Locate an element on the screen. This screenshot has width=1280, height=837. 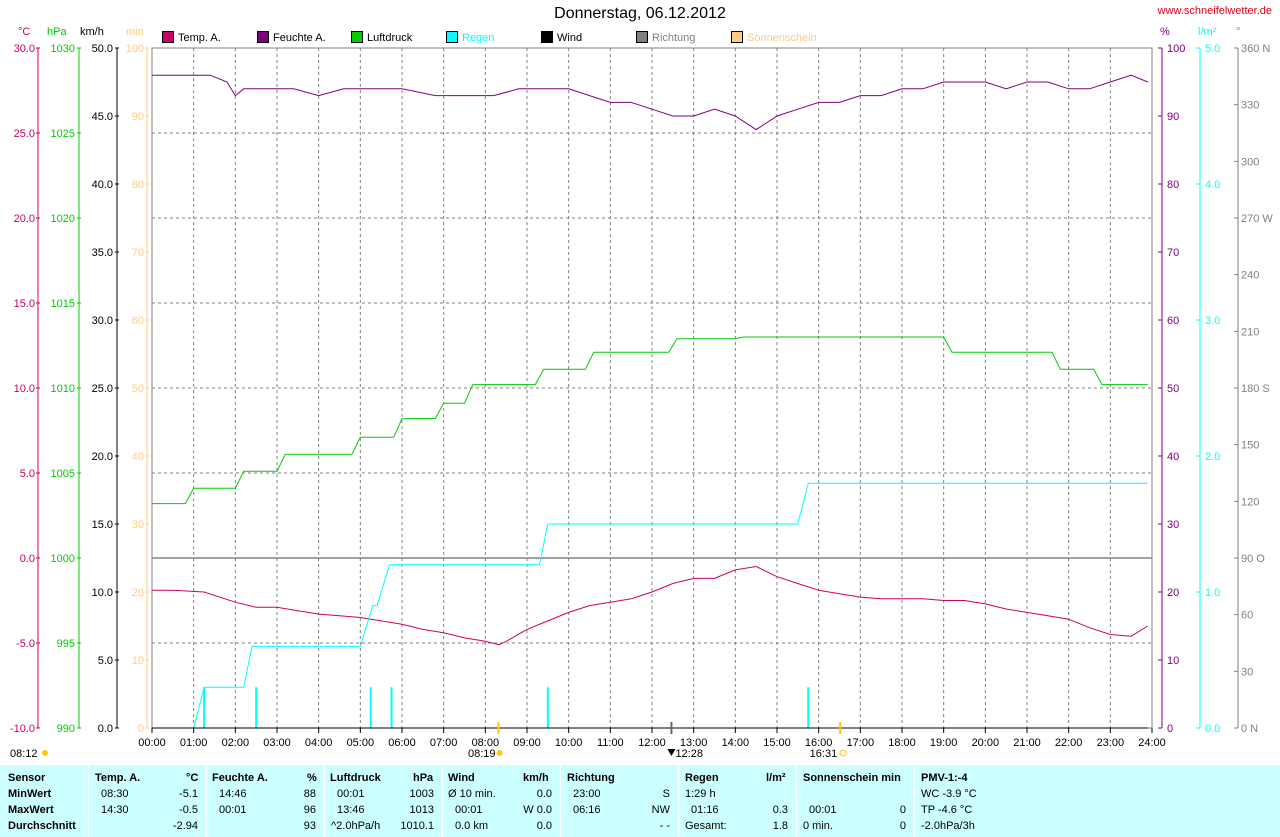
pressure-tick-label: 1025 is located at coordinates (63, 134).